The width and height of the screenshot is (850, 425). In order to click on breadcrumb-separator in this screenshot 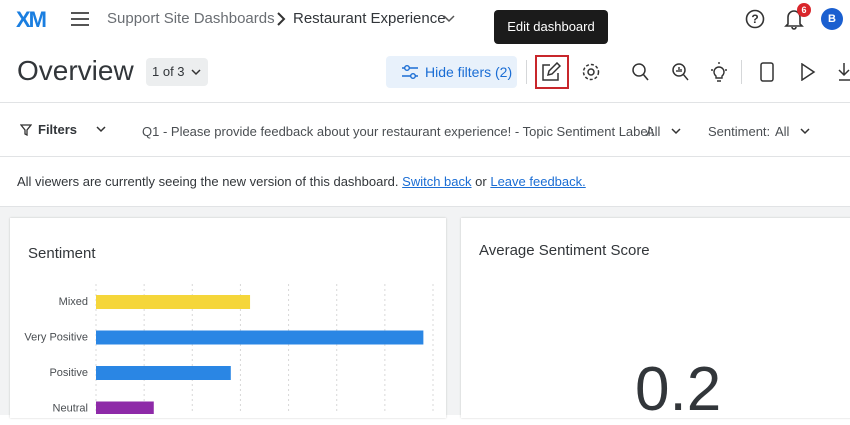, I will do `click(281, 19)`.